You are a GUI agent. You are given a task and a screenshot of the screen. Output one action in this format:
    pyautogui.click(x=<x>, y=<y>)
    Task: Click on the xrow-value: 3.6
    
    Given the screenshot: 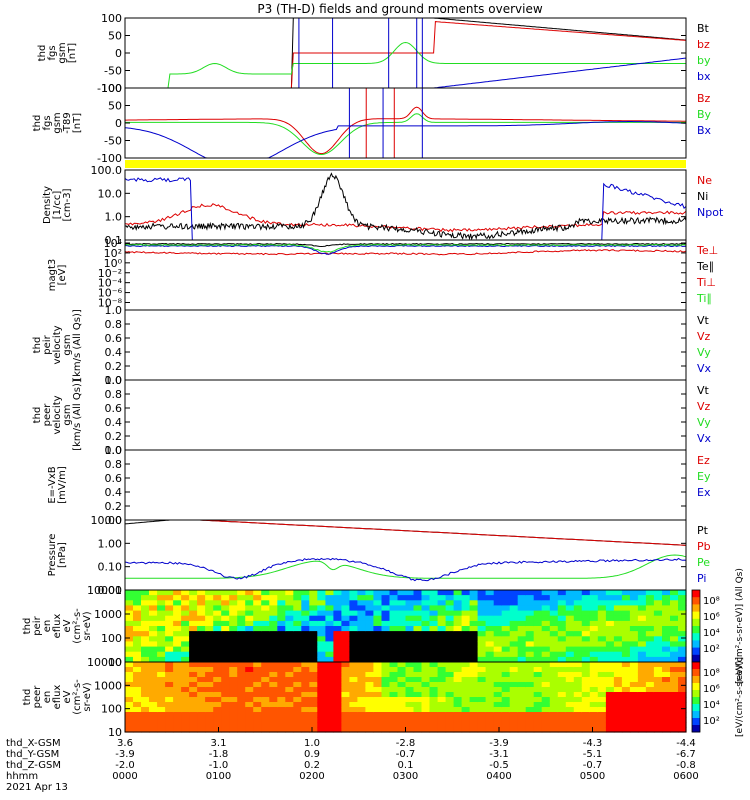 What is the action you would take?
    pyautogui.click(x=125, y=743)
    